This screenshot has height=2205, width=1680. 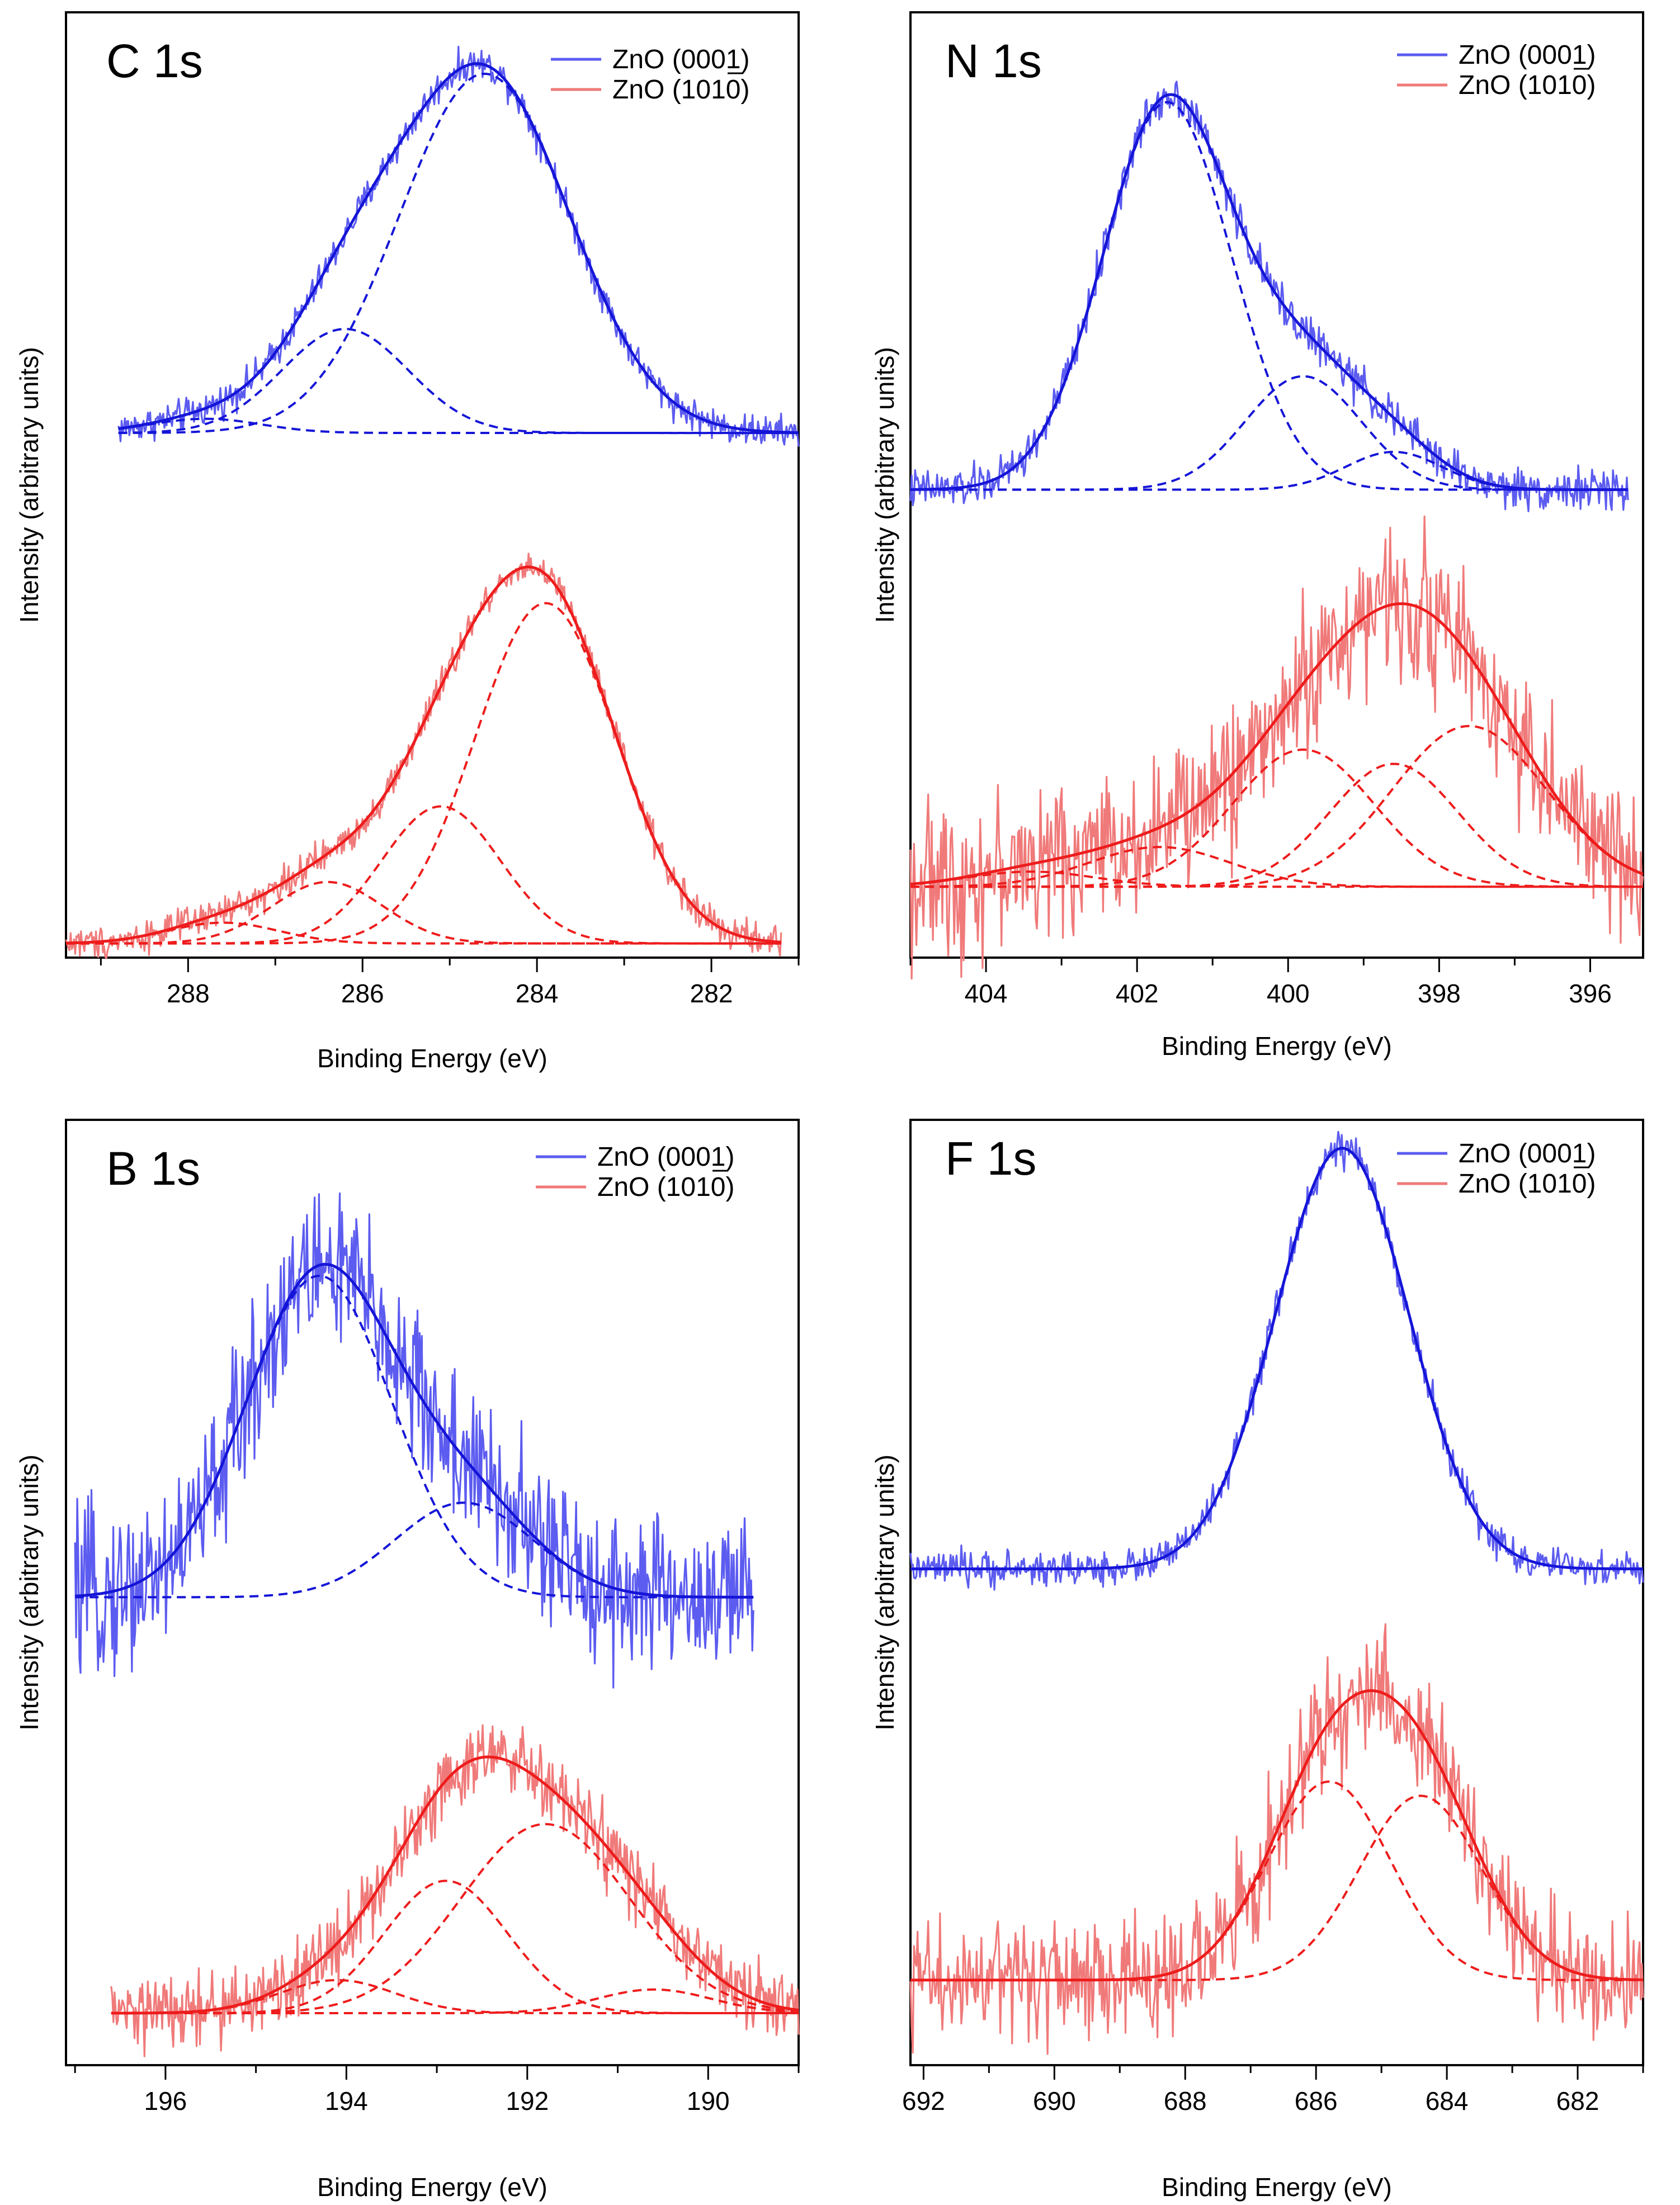 What do you see at coordinates (711, 993) in the screenshot?
I see `x-tick-label: 282` at bounding box center [711, 993].